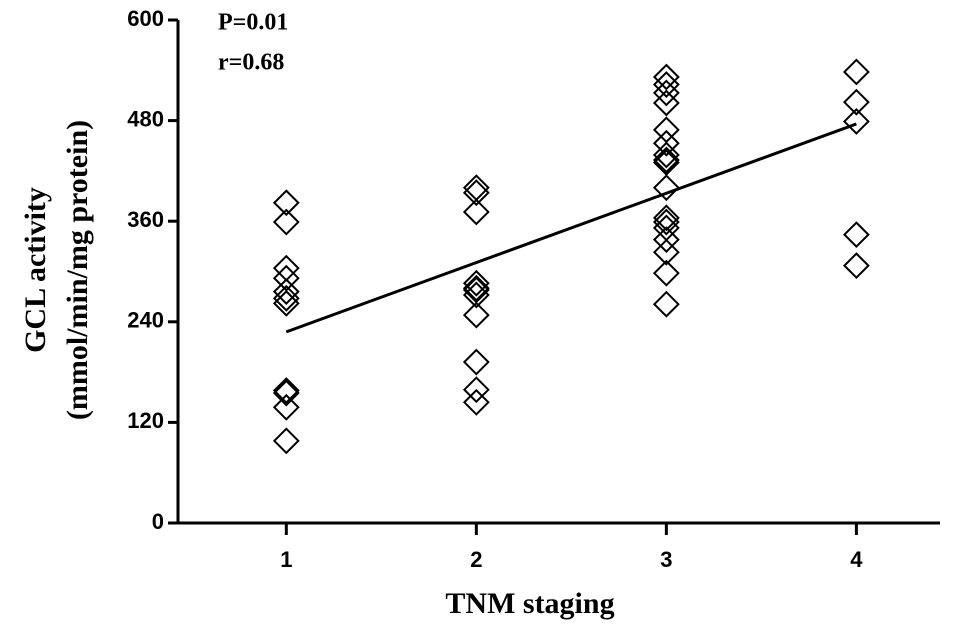 This screenshot has height=641, width=969. What do you see at coordinates (253, 23) in the screenshot?
I see `annotation: P=0.01` at bounding box center [253, 23].